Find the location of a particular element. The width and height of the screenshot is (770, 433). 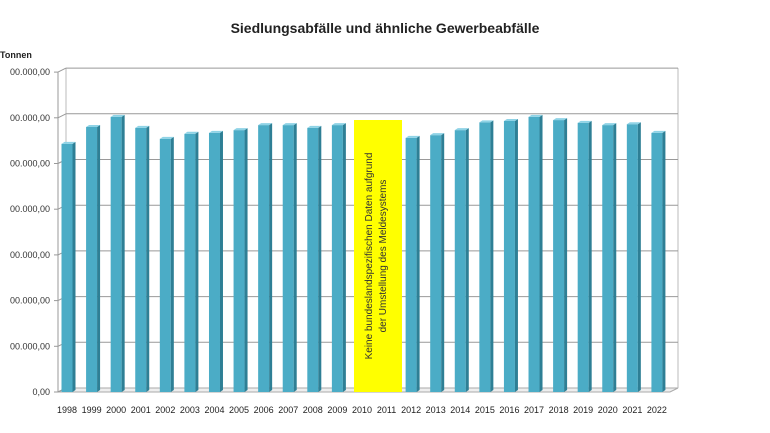

bar-2014 is located at coordinates (461, 260).